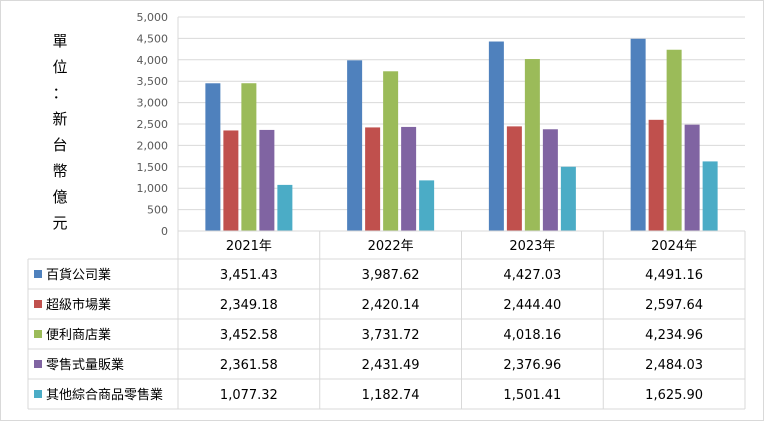 This screenshot has width=764, height=421. What do you see at coordinates (78, 275) in the screenshot?
I see `legend-series-name: 百貨公司業` at bounding box center [78, 275].